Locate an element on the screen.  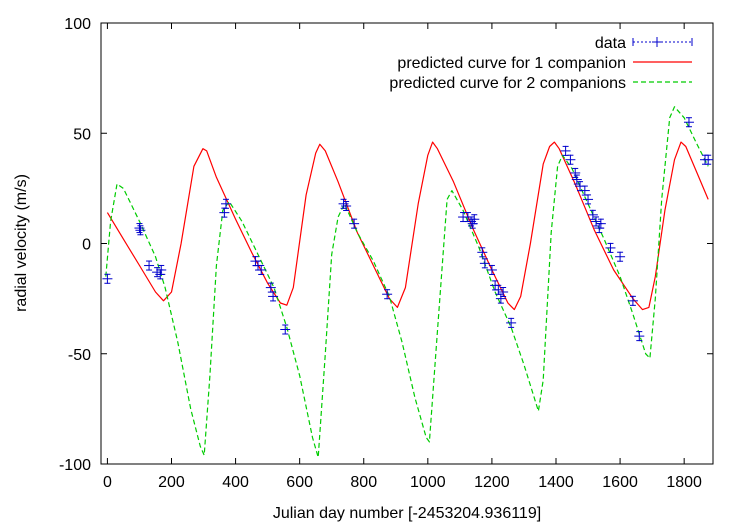
x-tick-label: 1000 is located at coordinates (428, 482).